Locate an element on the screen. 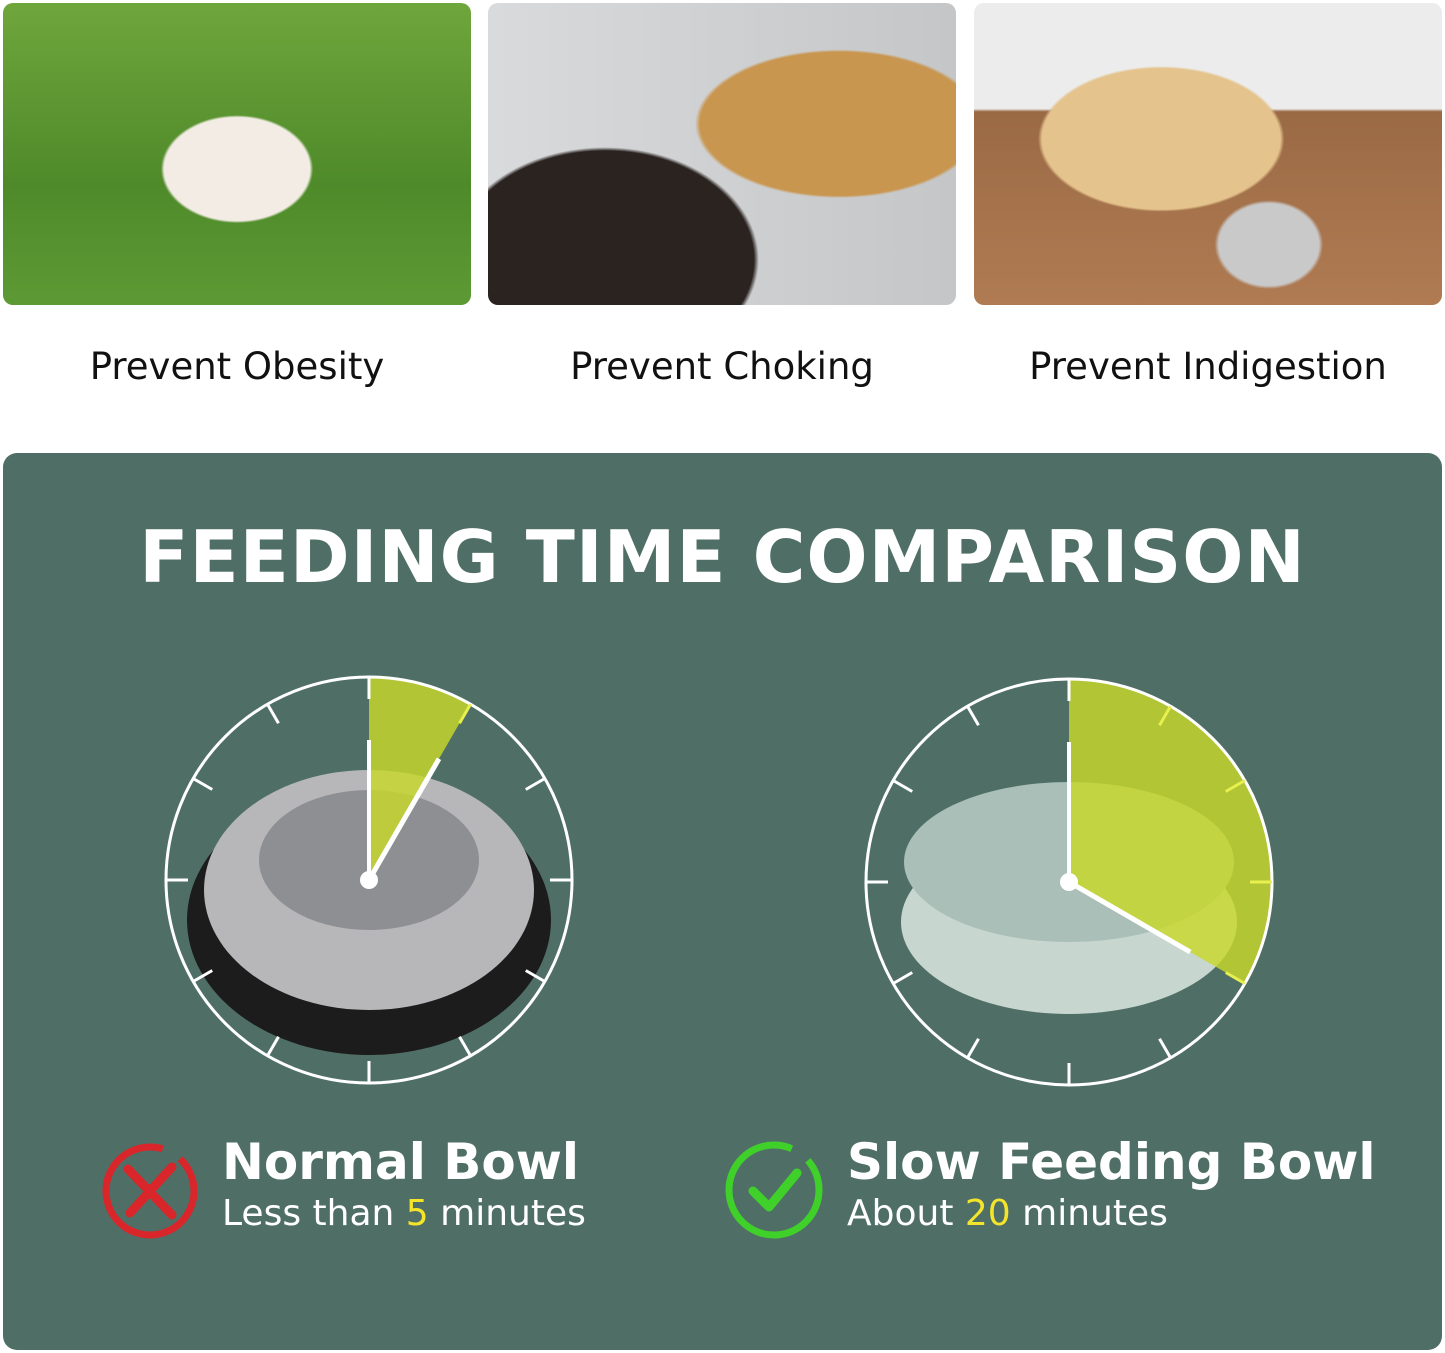  normal-bowl-clock is located at coordinates (369, 880).